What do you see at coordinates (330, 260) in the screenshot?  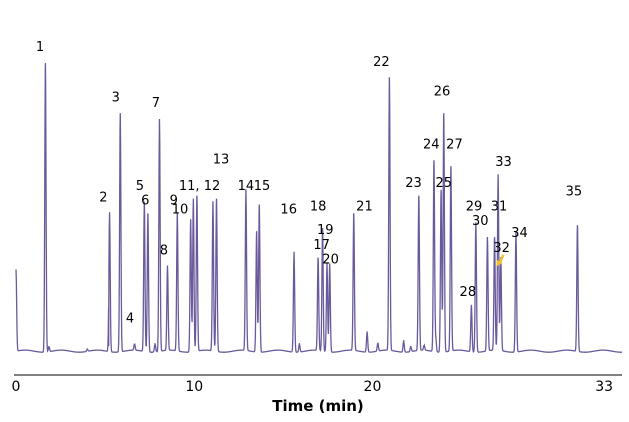 I see `peak-label-20: 20` at bounding box center [330, 260].